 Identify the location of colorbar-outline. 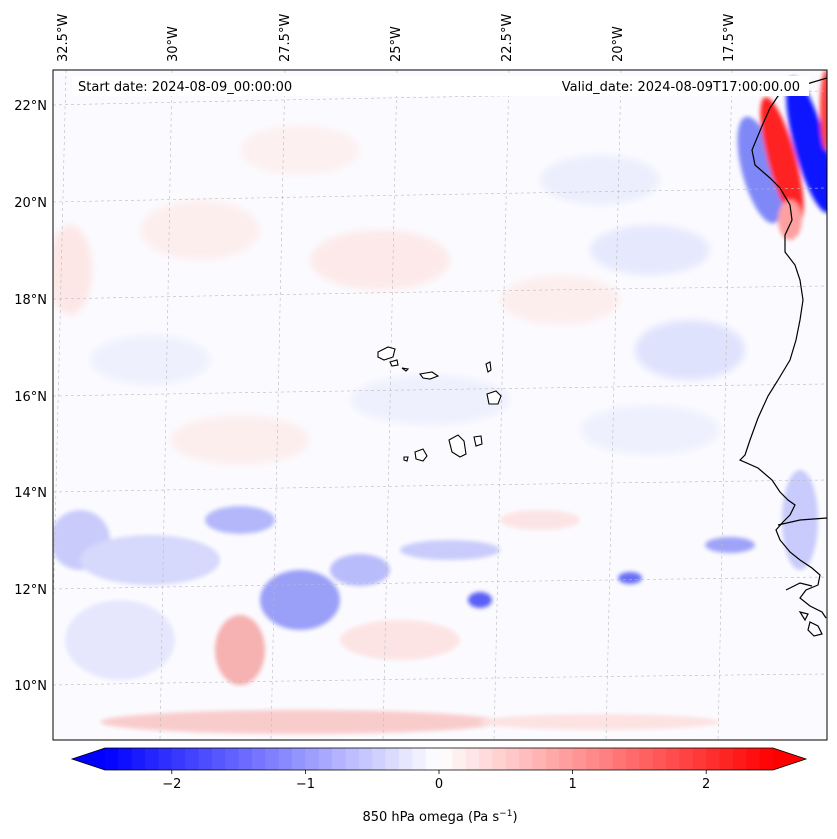
(439, 759).